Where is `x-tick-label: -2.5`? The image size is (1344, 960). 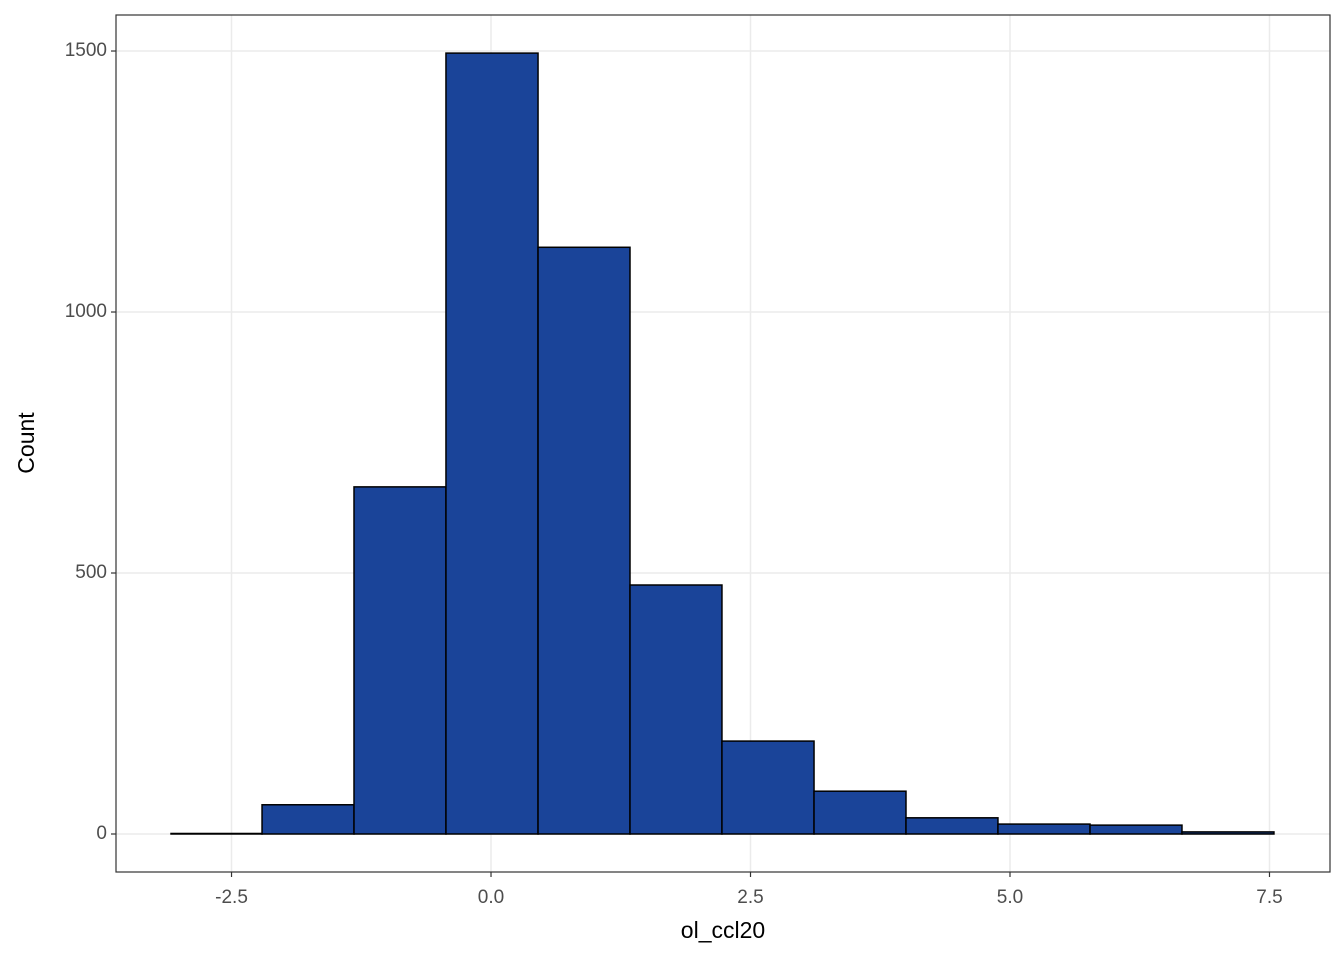
x-tick-label: -2.5 is located at coordinates (231, 897).